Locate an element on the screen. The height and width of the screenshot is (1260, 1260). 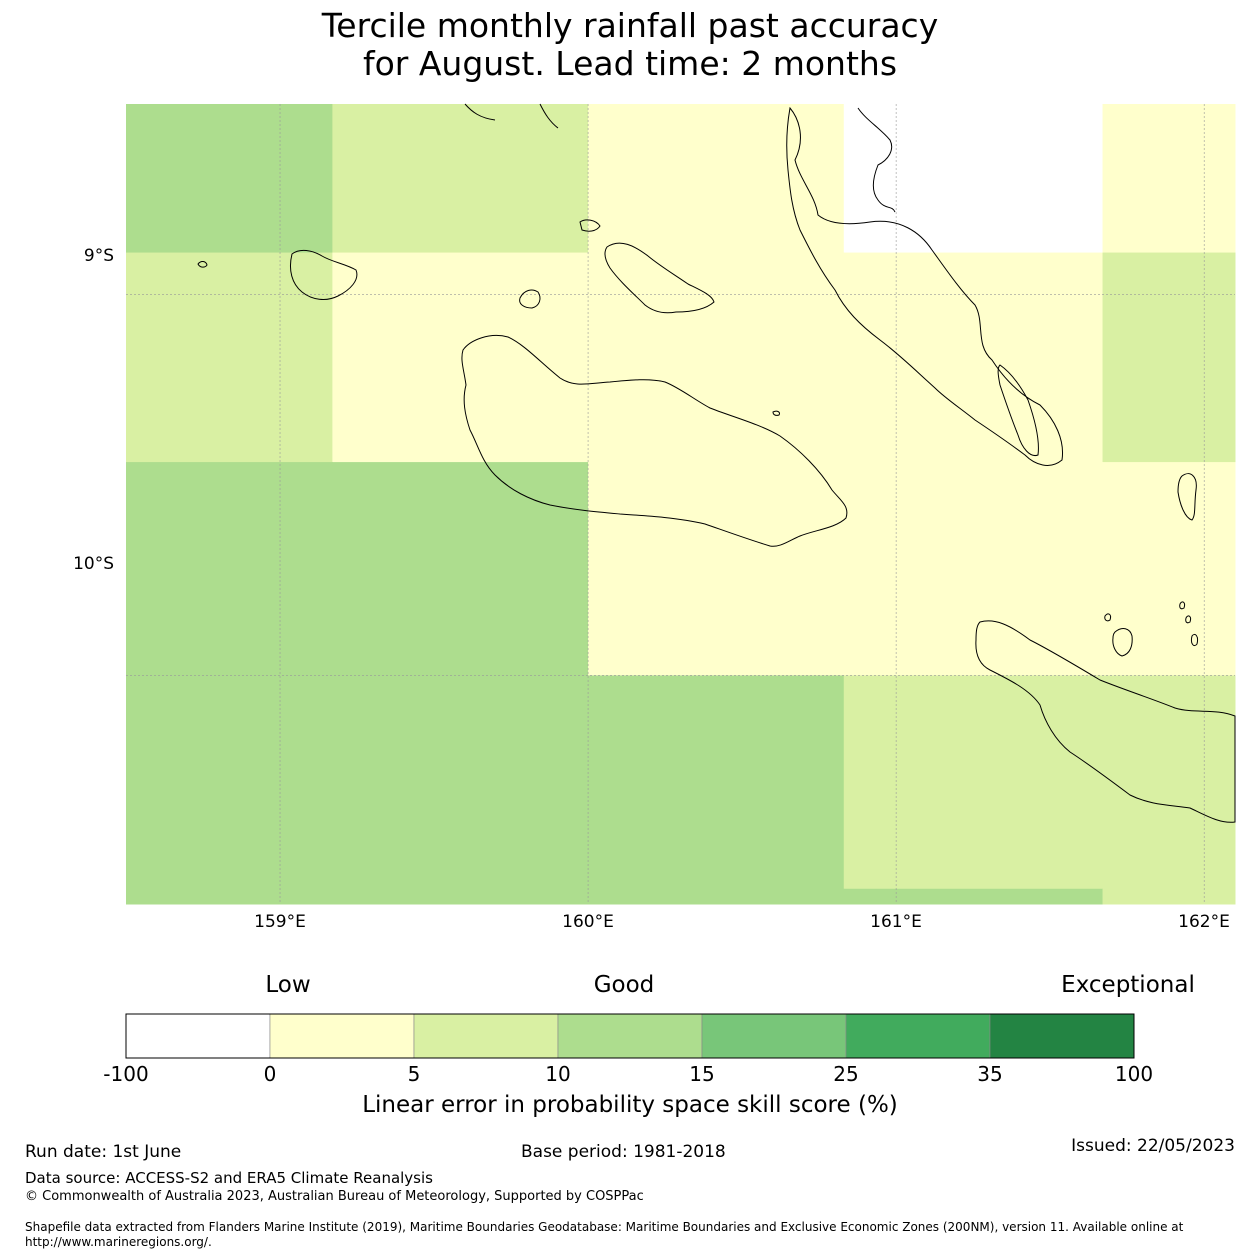
coastline-small-island-west is located at coordinates (202, 264).